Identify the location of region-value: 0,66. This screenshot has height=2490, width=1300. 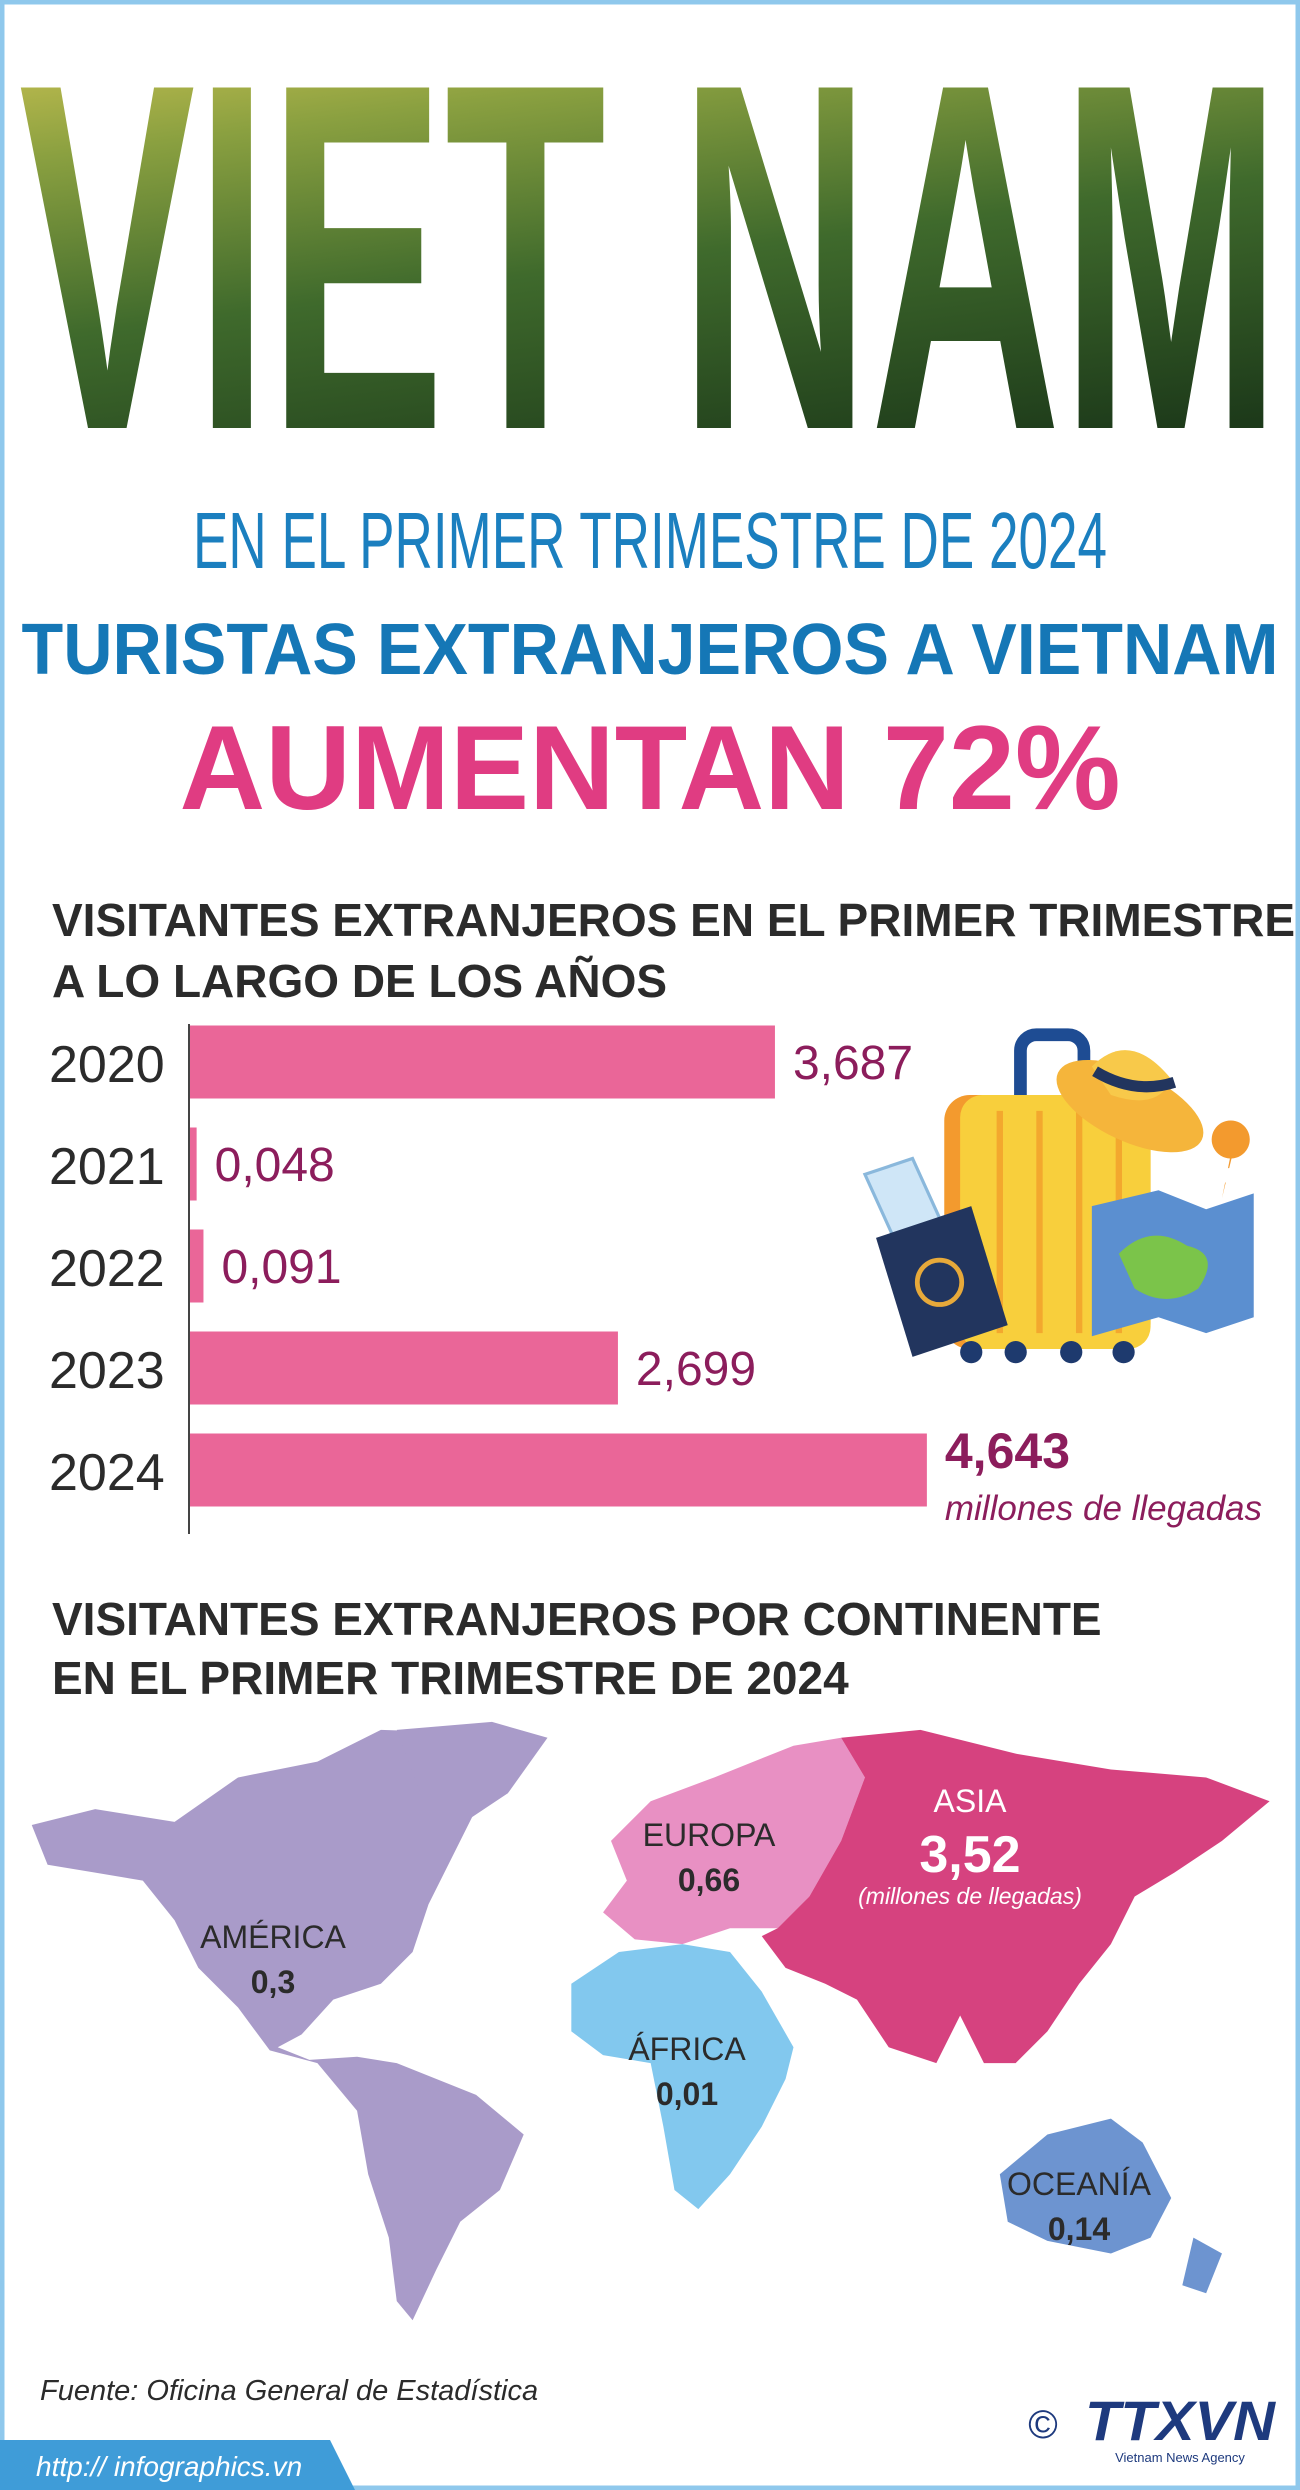
(709, 1880).